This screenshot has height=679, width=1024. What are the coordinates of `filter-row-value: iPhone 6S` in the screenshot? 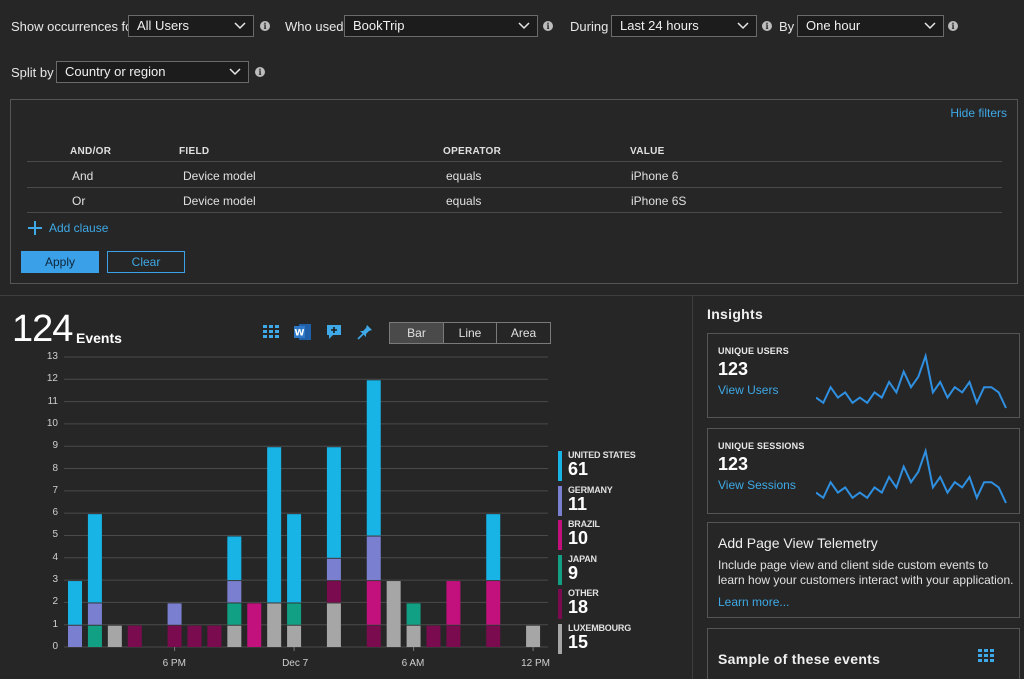 It's located at (659, 201).